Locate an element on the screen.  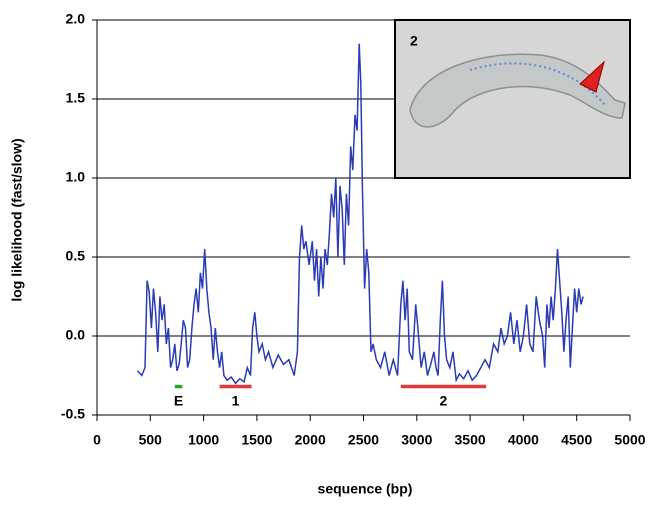
y-tick-label: -0.5 is located at coordinates (73, 414).